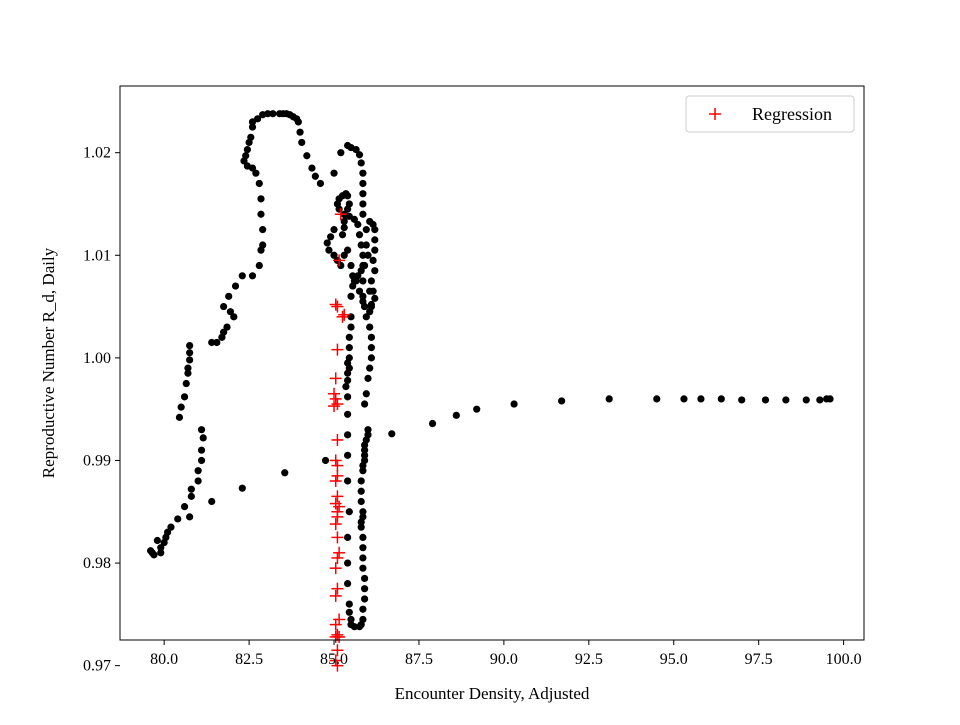 The height and width of the screenshot is (725, 960). I want to click on x-tick-label: 85.0, so click(334, 659).